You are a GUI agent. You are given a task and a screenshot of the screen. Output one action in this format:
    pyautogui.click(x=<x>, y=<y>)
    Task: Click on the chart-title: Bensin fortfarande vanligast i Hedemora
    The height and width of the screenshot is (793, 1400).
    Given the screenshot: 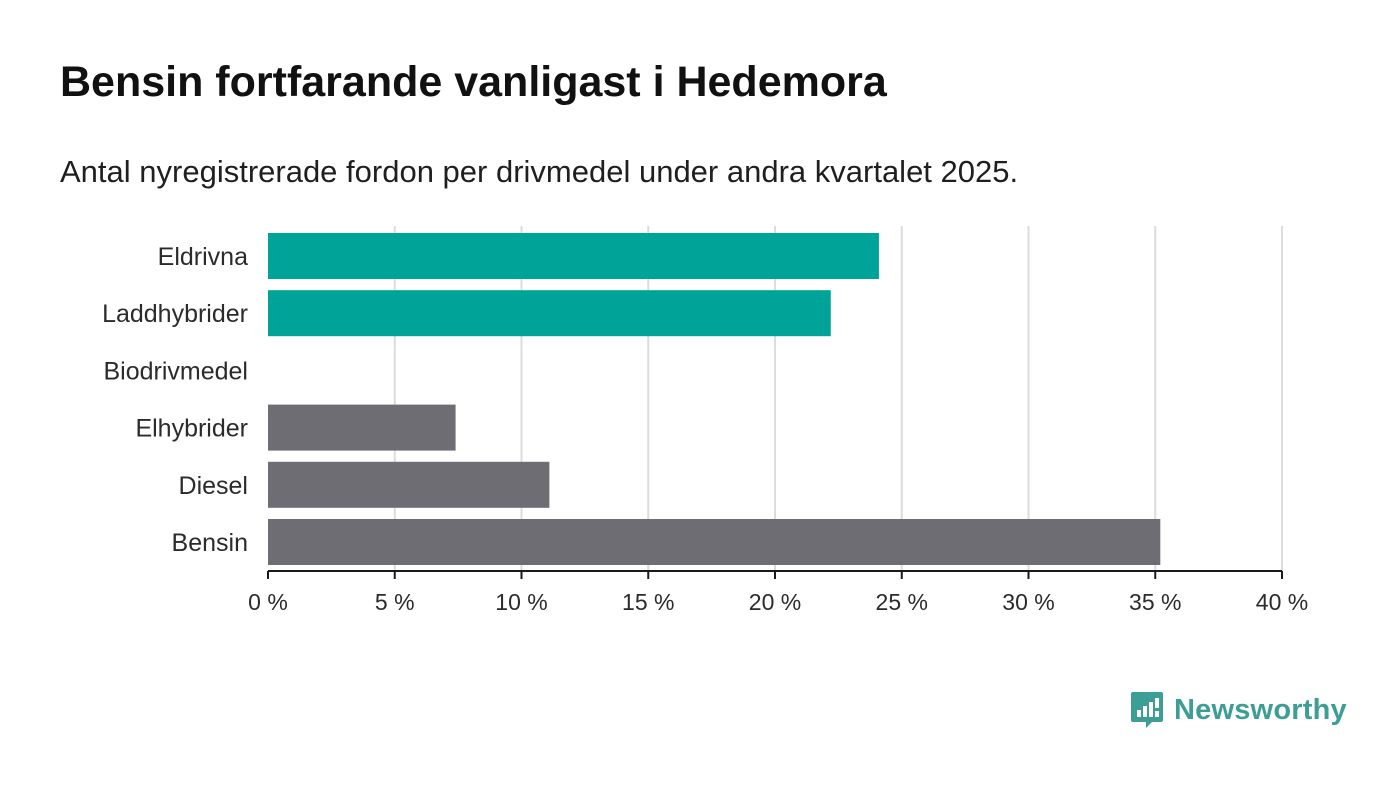 What is the action you would take?
    pyautogui.click(x=473, y=82)
    